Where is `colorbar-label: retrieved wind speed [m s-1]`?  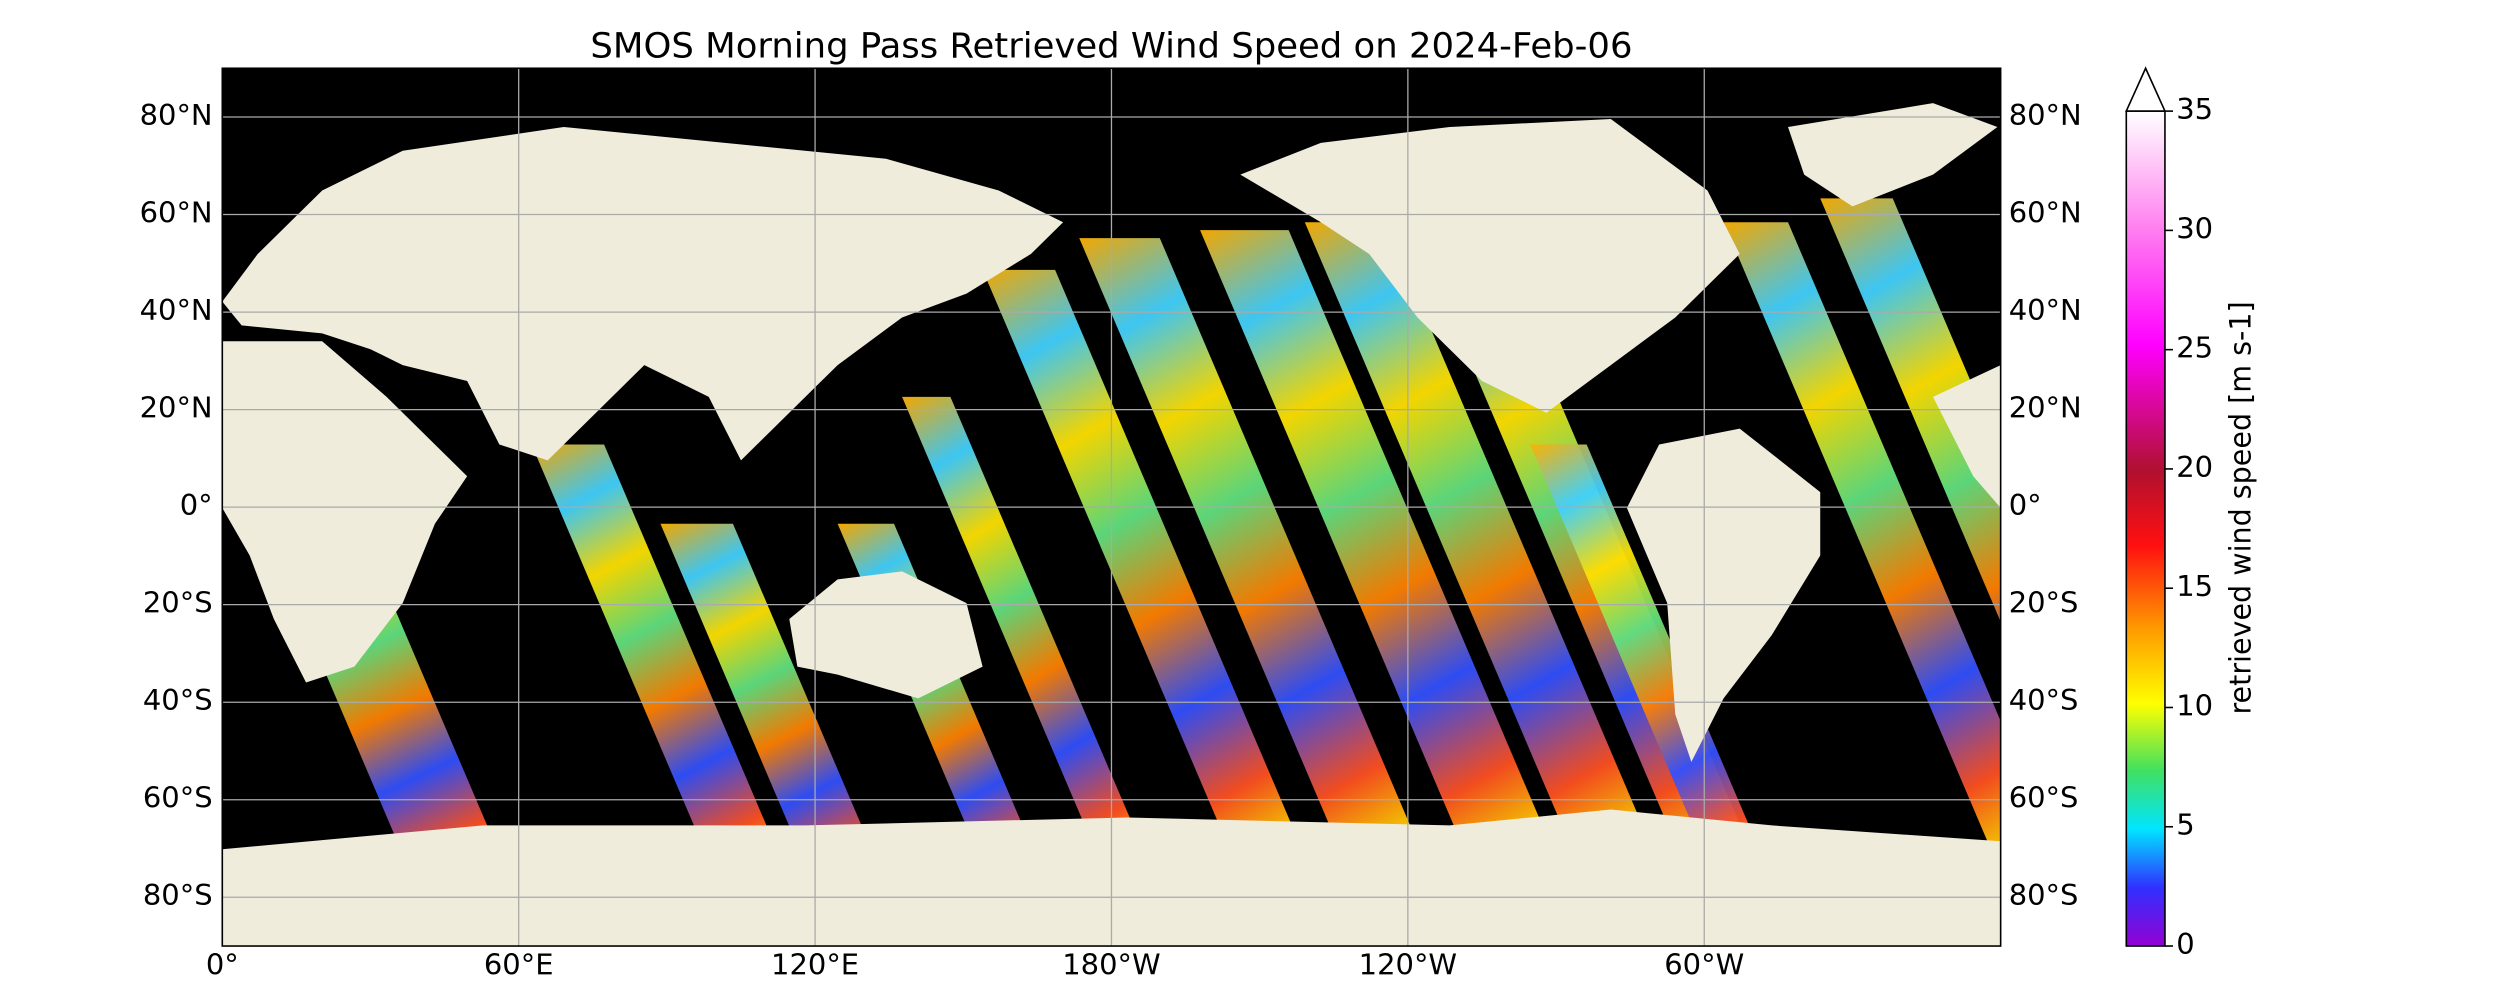
colorbar-label: retrieved wind speed [m s-1] is located at coordinates (2240, 507).